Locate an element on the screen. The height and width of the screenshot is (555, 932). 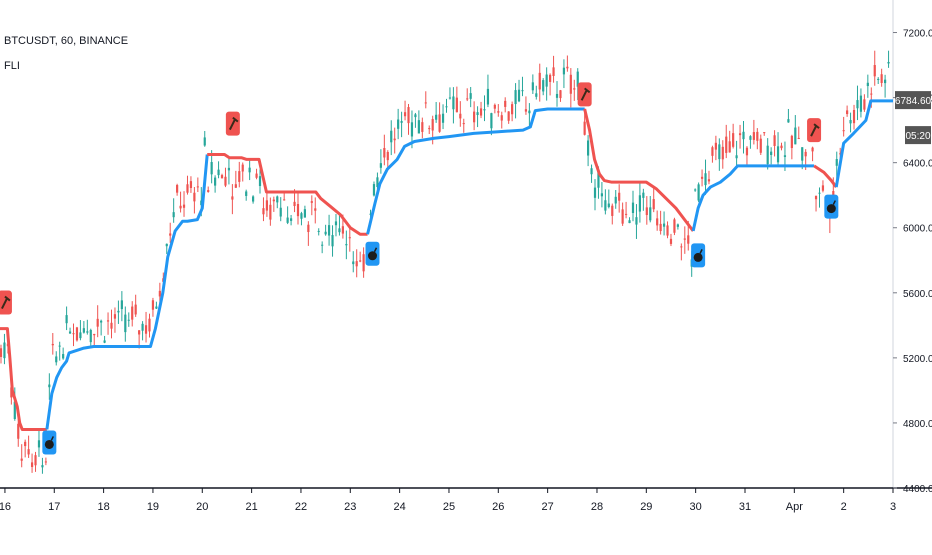
time-tick-label: 2 is located at coordinates (844, 507).